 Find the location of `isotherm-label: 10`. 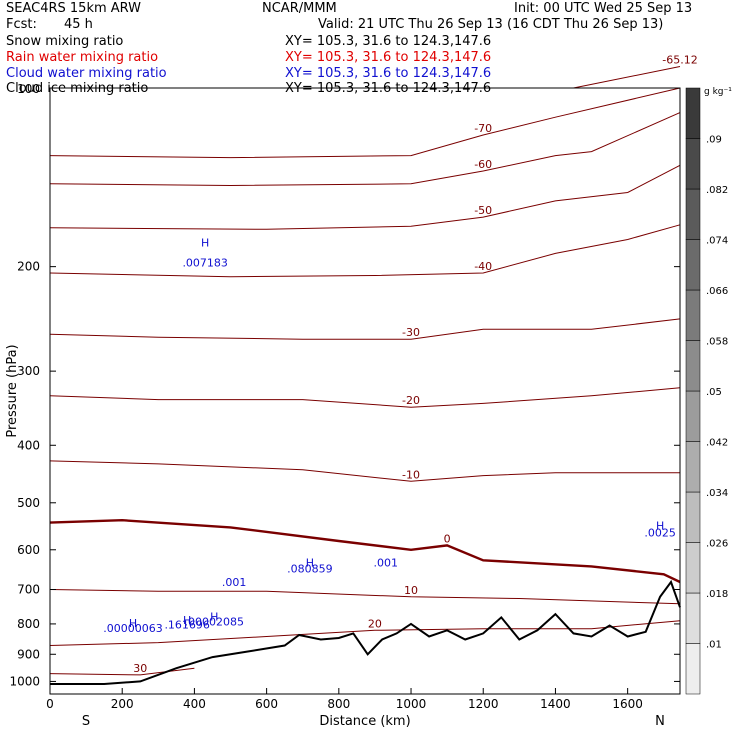

isotherm-label: 10 is located at coordinates (411, 590).